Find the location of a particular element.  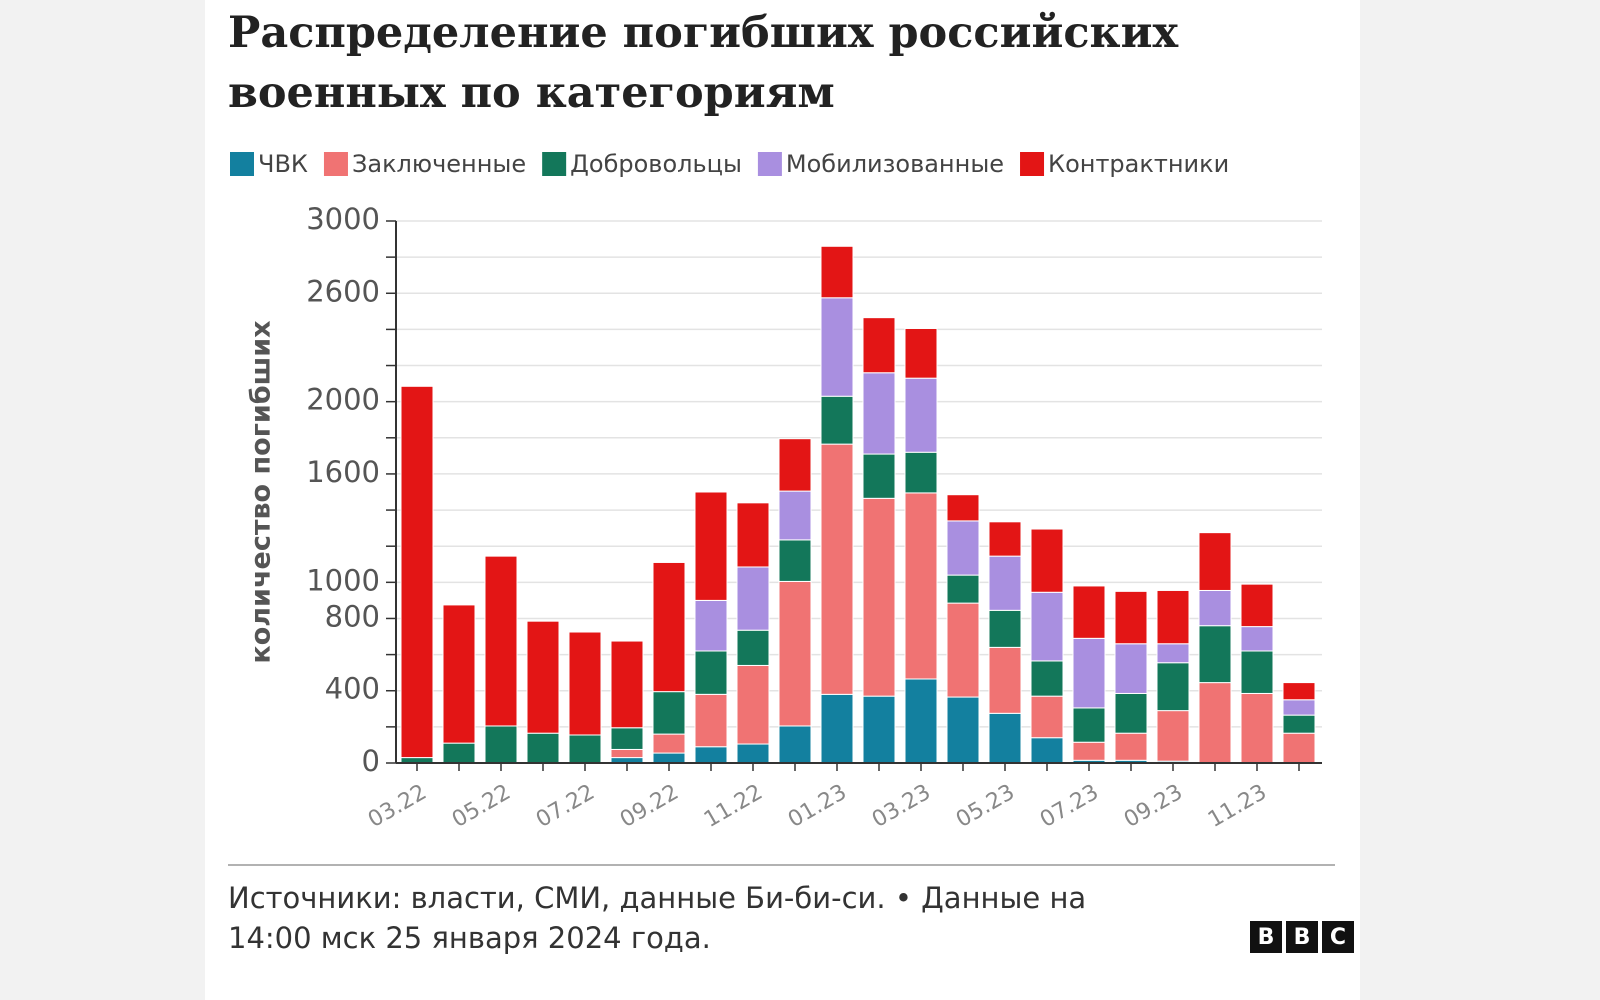

legend-label: Мобилизованные is located at coordinates (895, 164).